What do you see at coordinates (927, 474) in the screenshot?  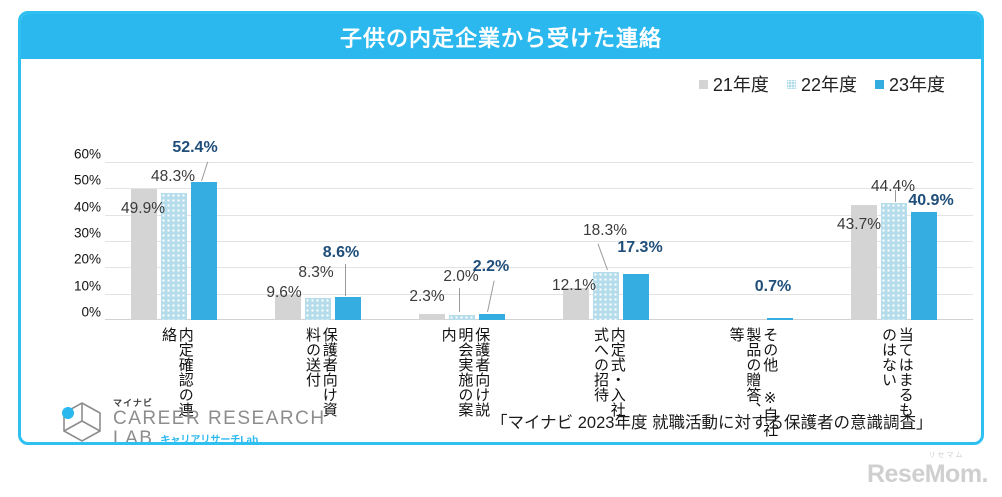 I see `watermark-text: ReseMom.` at bounding box center [927, 474].